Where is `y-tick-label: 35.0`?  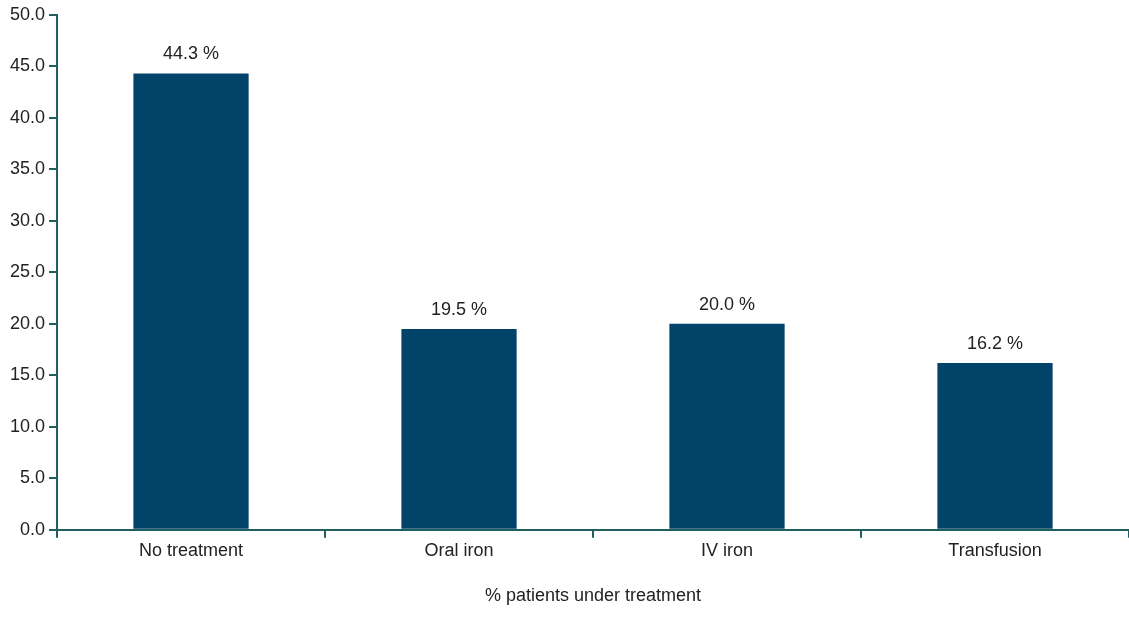 y-tick-label: 35.0 is located at coordinates (27, 168).